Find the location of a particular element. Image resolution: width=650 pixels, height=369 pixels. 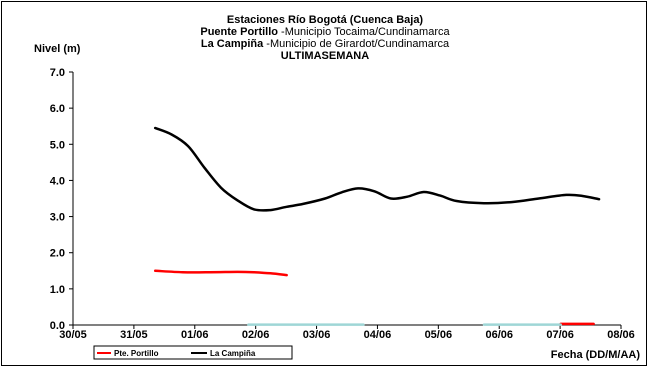

y-axis: 0.0 1.0 2.0 3.0 4.0 5.0 6.0 7.0 is located at coordinates (62, 199).